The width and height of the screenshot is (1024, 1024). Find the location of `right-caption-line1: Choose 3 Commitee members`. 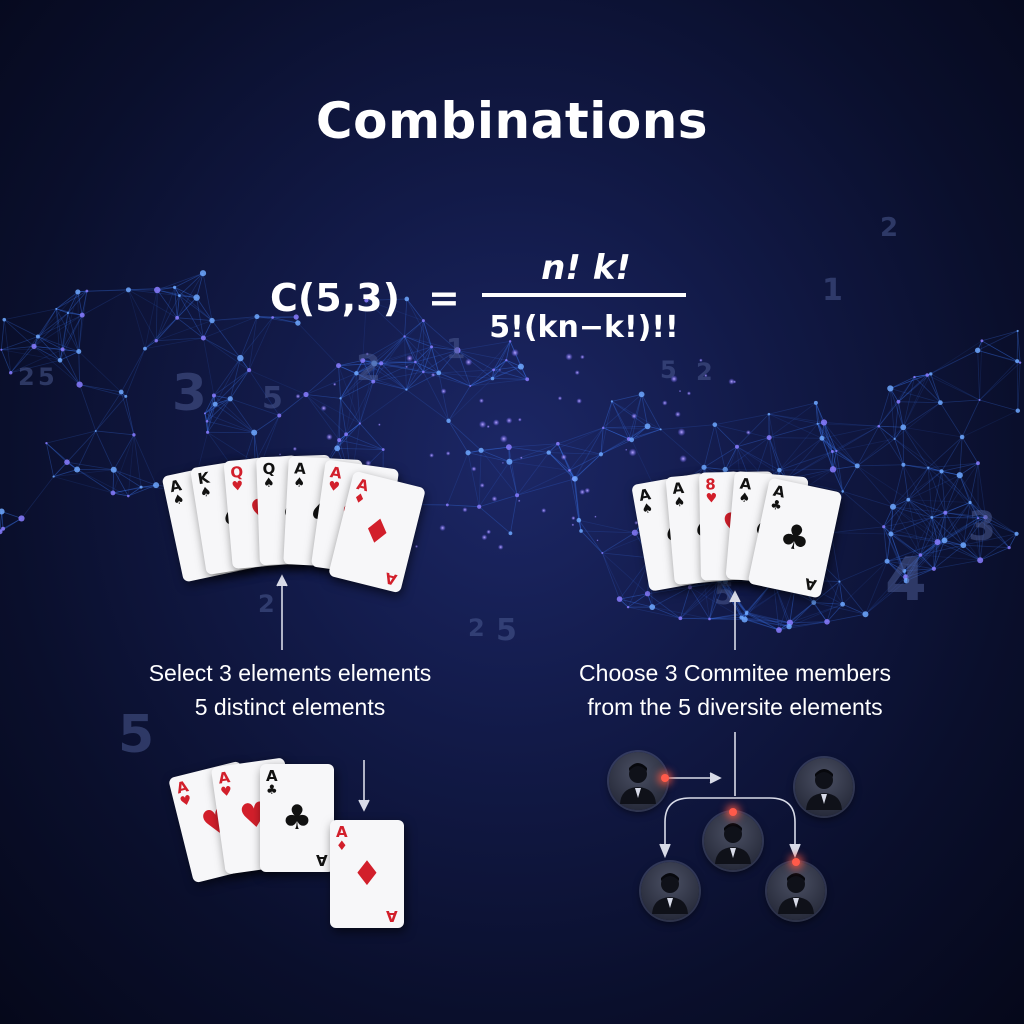

right-caption-line1: Choose 3 Commitee members is located at coordinates (735, 673).